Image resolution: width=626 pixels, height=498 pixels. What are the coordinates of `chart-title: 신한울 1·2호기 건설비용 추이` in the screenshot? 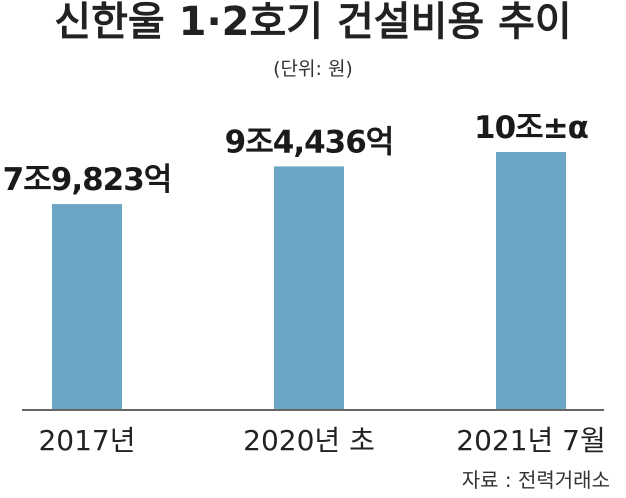 It's located at (312, 22).